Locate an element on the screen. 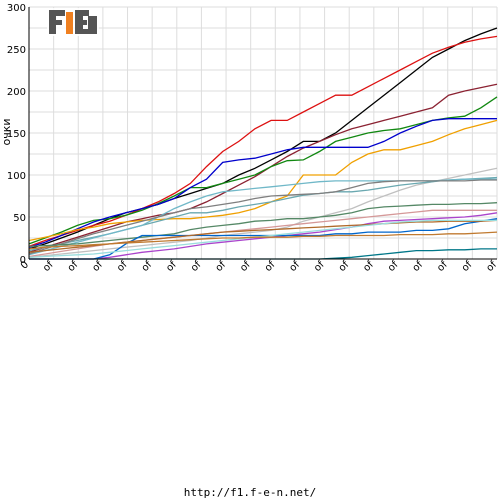 The width and height of the screenshot is (500, 500). footer-url: http://f1.f-e-n.net/ is located at coordinates (250, 492).